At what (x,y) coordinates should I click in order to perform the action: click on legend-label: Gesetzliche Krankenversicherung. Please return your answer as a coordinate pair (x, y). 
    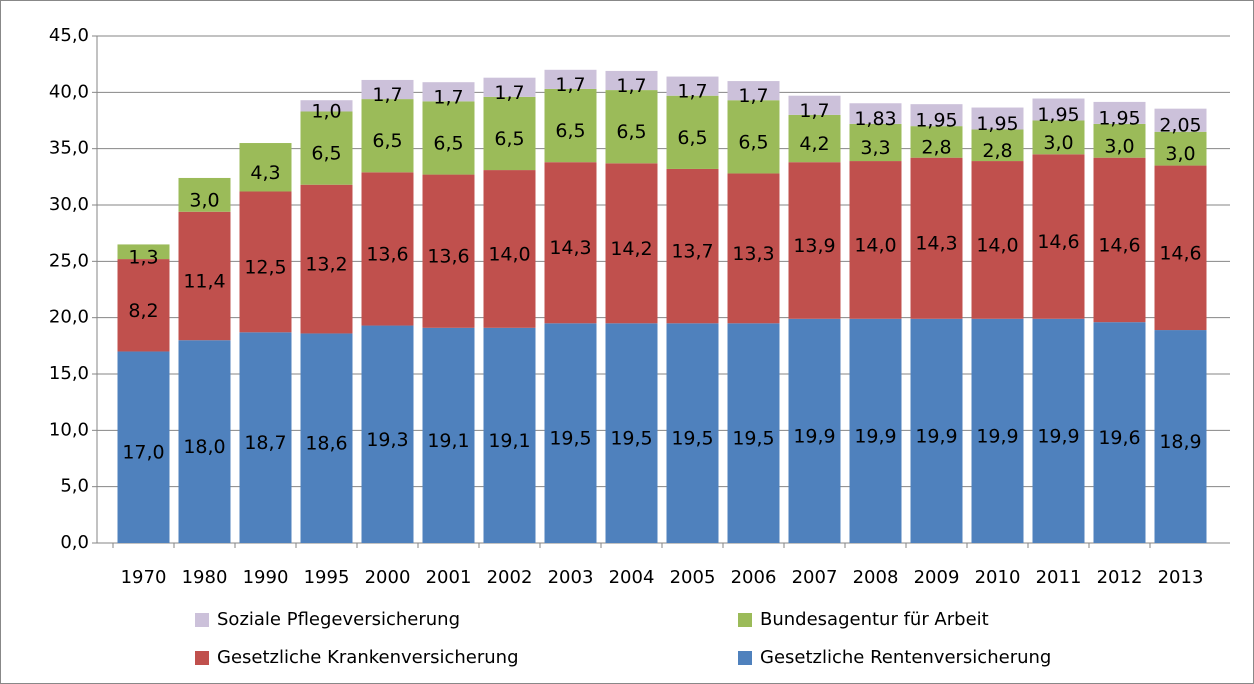
    Looking at the image, I should click on (368, 657).